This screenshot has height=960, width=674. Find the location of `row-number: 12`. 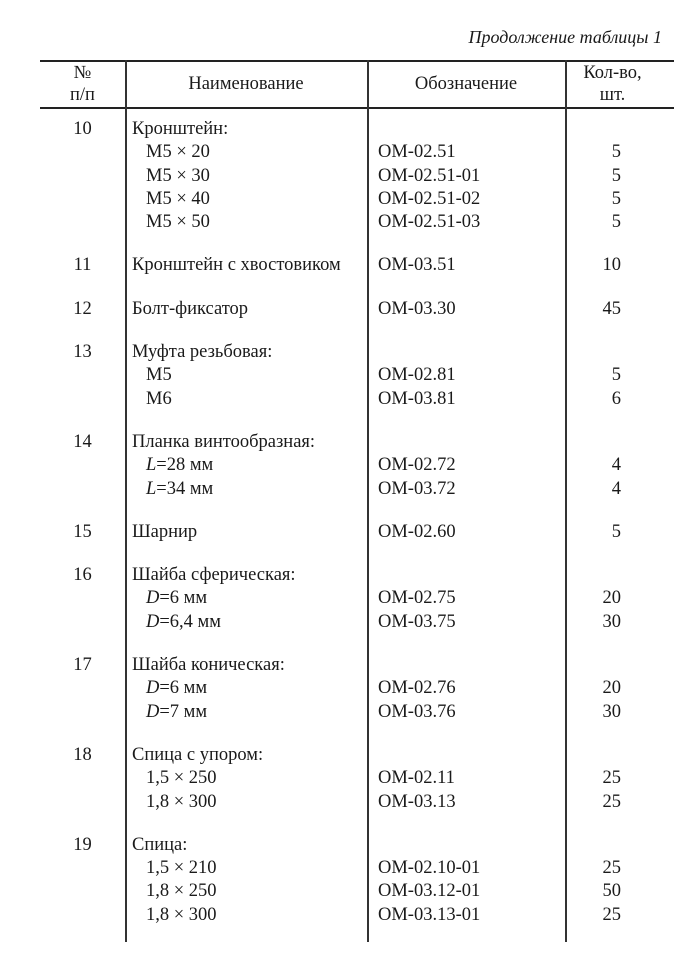

row-number: 12 is located at coordinates (82, 308).